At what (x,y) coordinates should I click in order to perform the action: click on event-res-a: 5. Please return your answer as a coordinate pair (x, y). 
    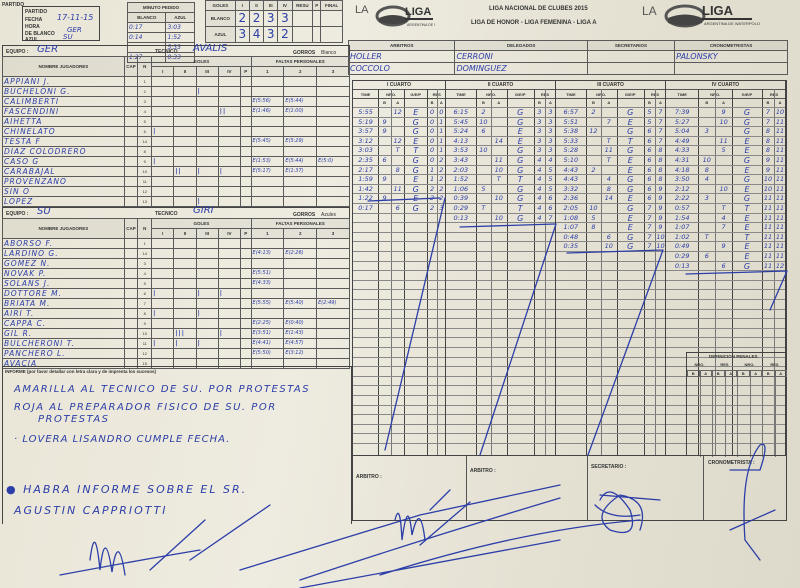
    Looking at the image, I should click on (550, 179).